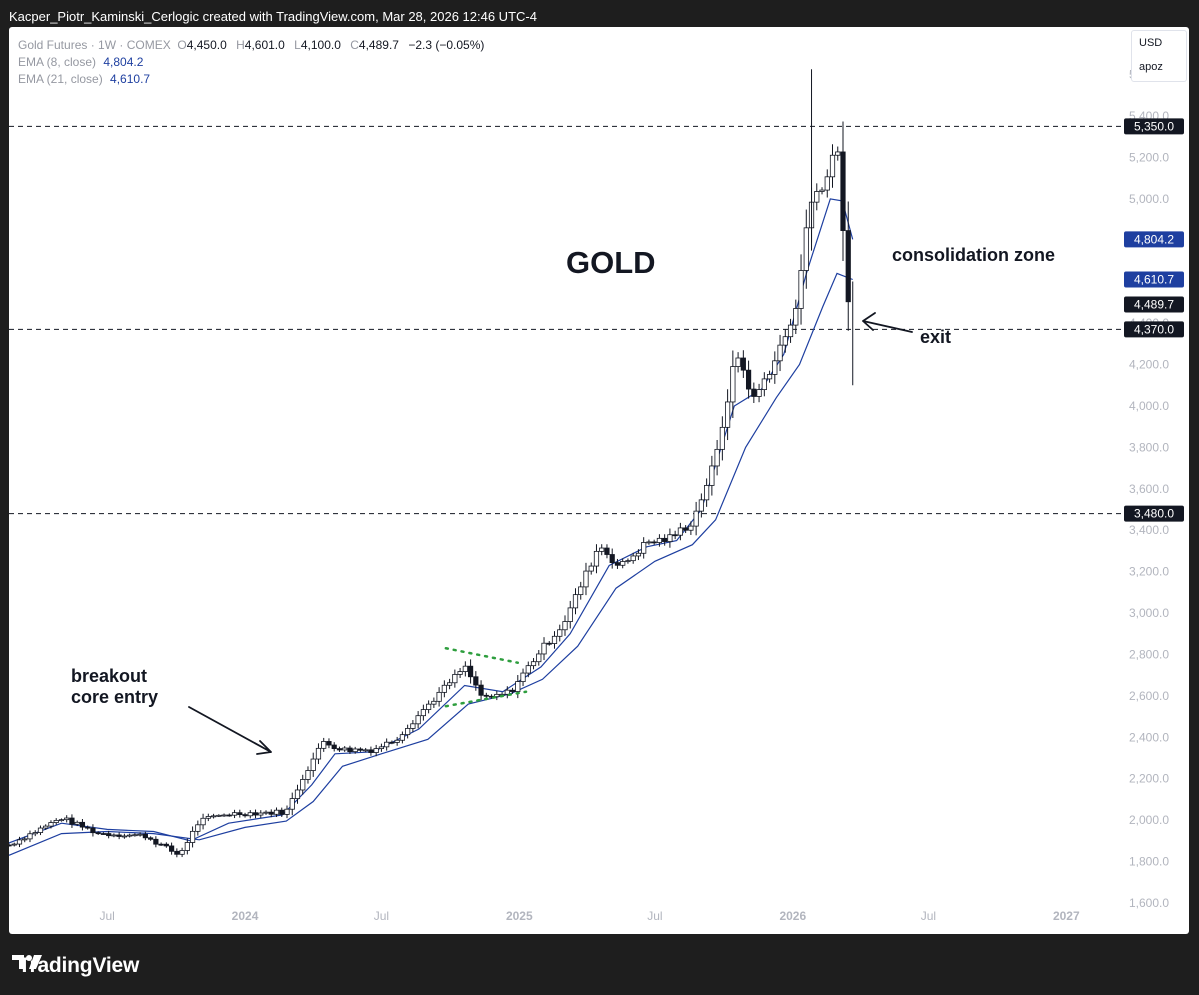 The width and height of the screenshot is (1199, 995). What do you see at coordinates (264, 45) in the screenshot?
I see `high-value: 4,601.0` at bounding box center [264, 45].